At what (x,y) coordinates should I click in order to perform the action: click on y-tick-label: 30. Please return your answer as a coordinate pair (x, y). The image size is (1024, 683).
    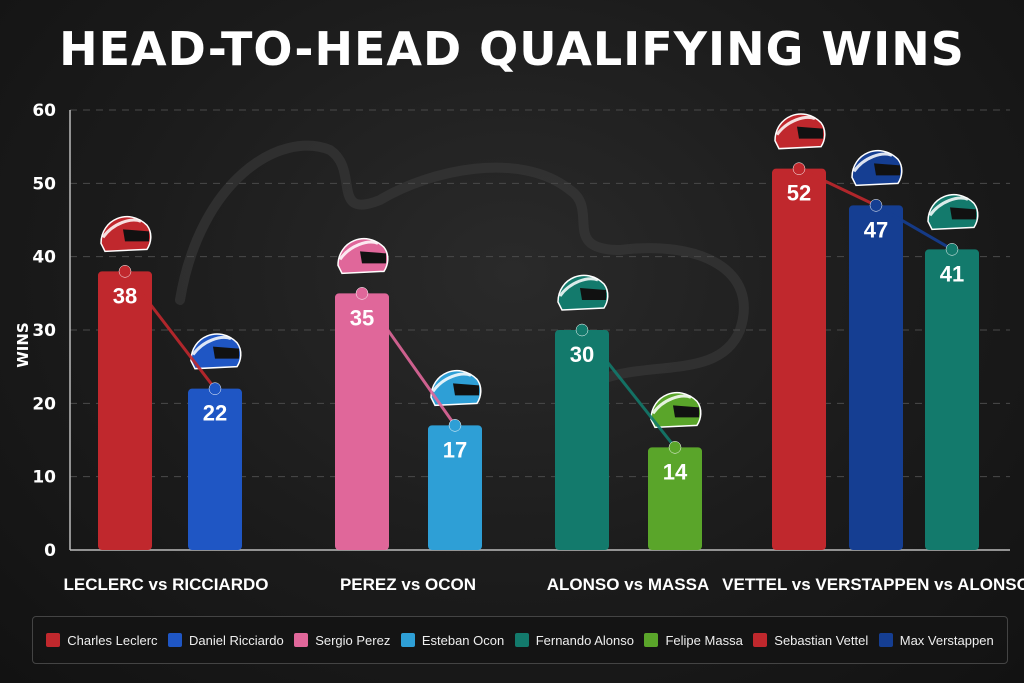
    Looking at the image, I should click on (44, 331).